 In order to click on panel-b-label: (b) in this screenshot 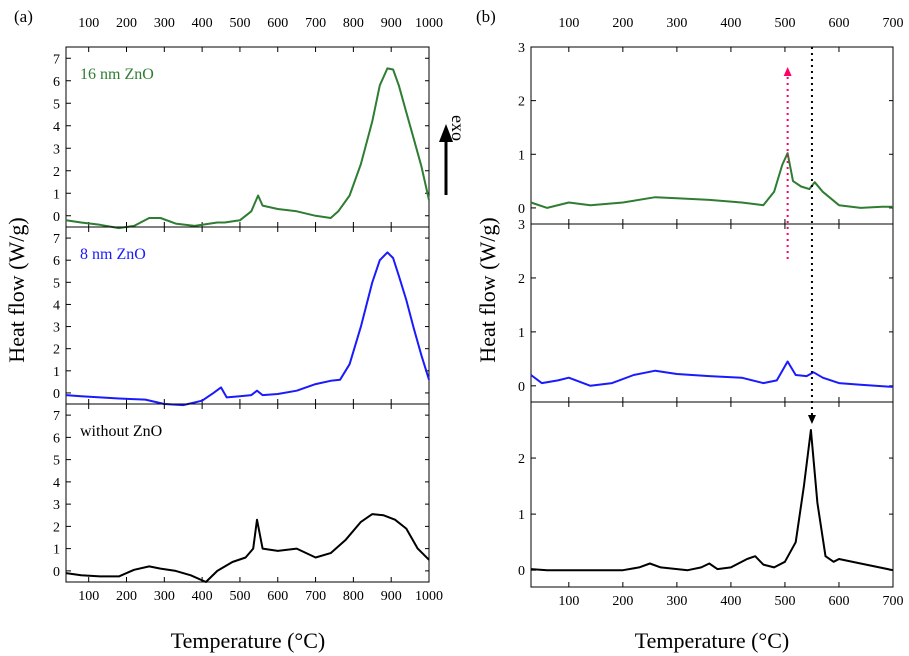, I will do `click(486, 16)`.